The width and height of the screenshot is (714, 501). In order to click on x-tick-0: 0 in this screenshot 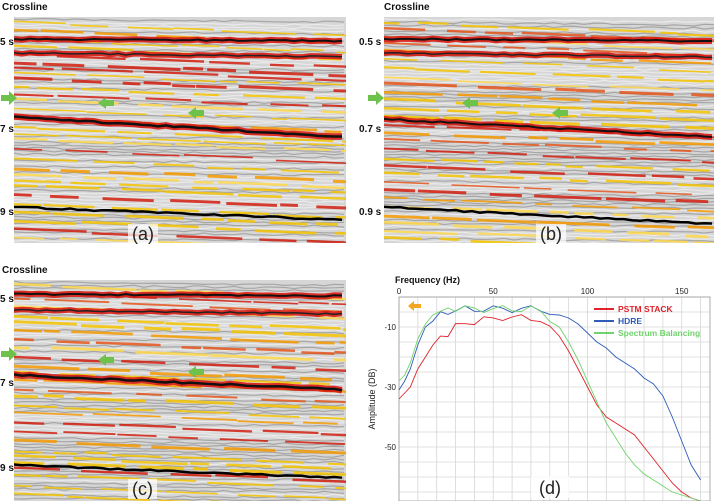, I will do `click(399, 291)`.